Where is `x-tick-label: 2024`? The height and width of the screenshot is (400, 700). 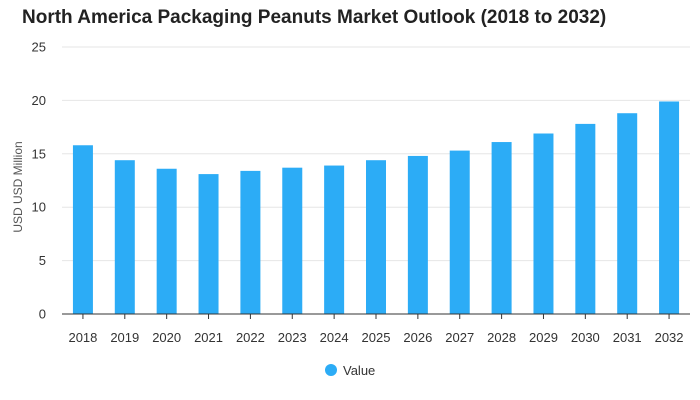
x-tick-label: 2024 is located at coordinates (334, 337).